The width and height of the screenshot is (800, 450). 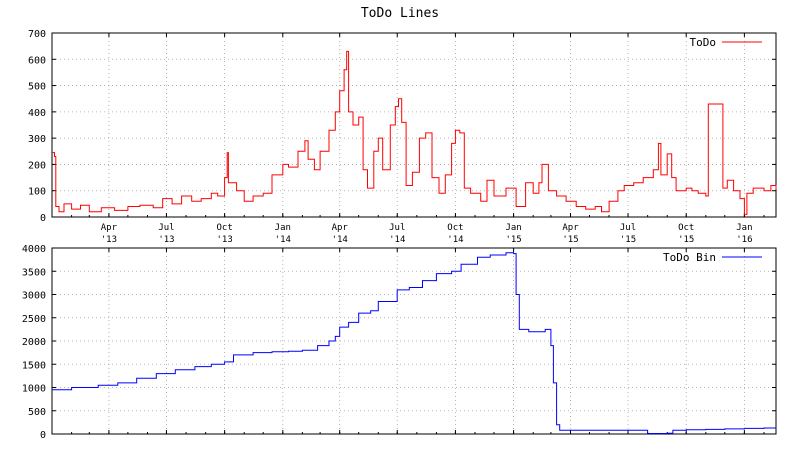 I want to click on y-tick-label: 2000, so click(x=34, y=342).